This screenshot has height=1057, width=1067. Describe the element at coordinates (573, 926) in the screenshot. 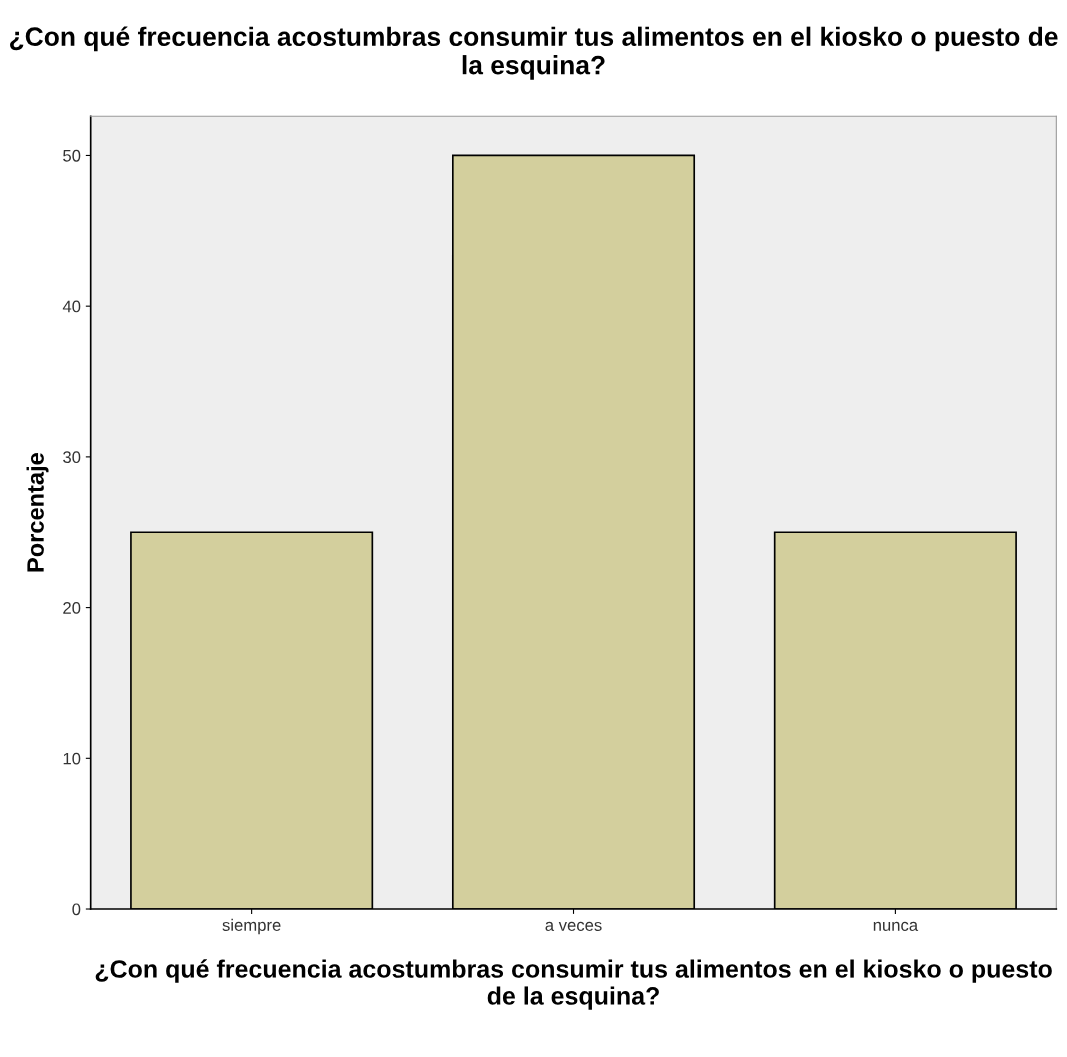

I see `x-tick-label: a veces` at that location.